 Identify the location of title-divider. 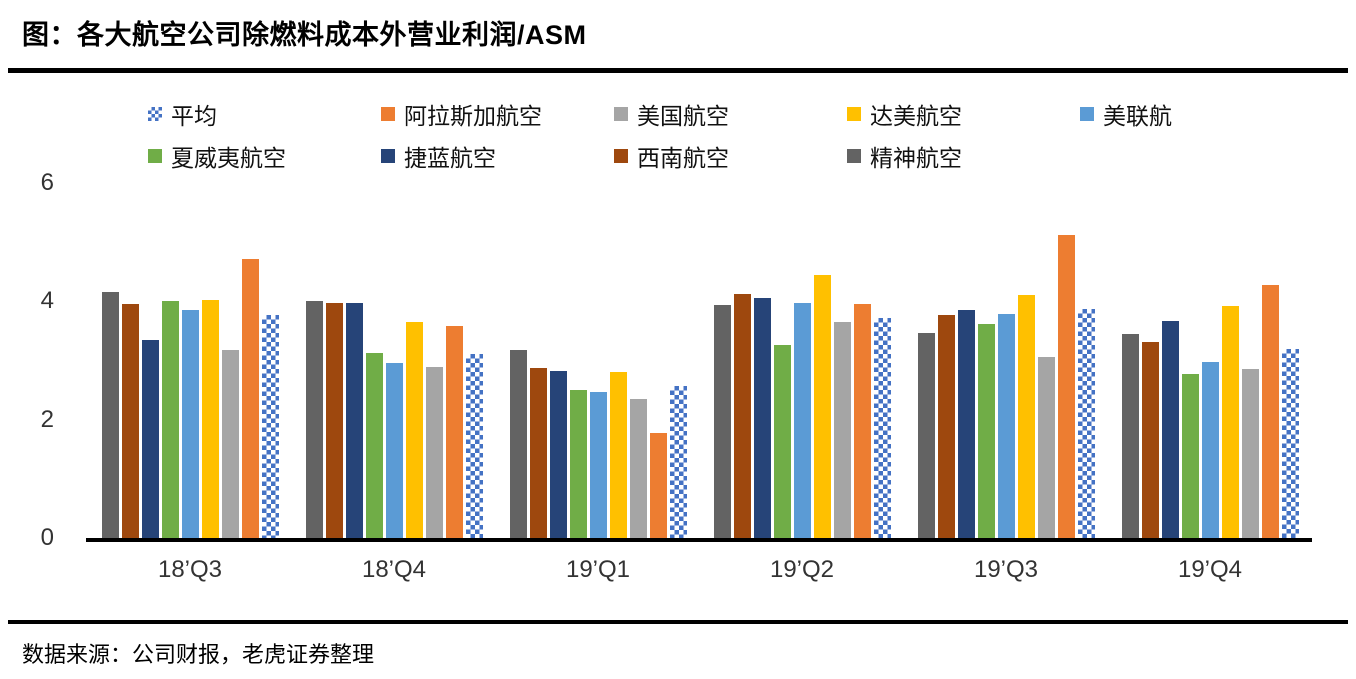
(678, 70).